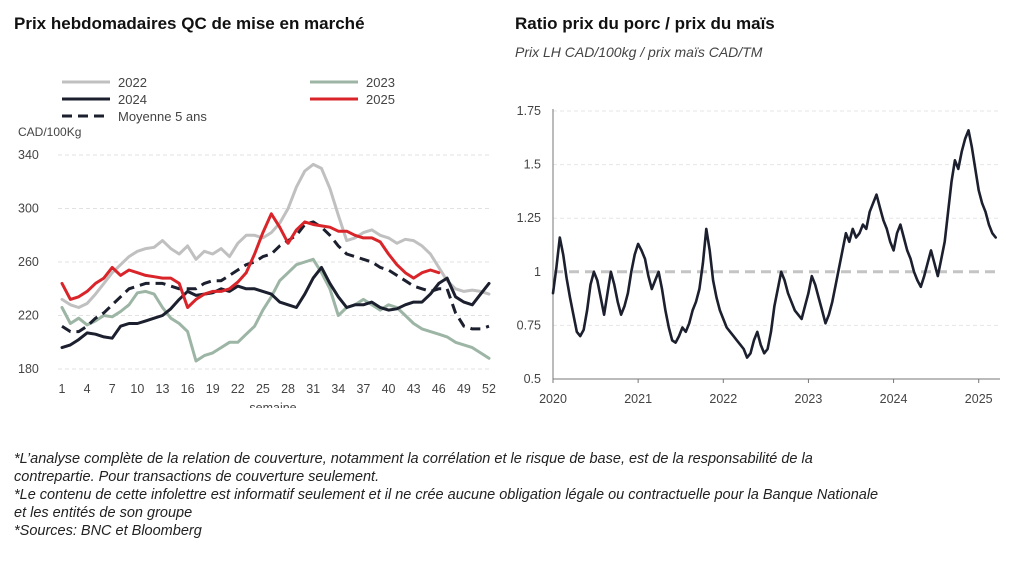 This screenshot has height=568, width=1024. What do you see at coordinates (28, 316) in the screenshot?
I see `left-y-tick-label: 220` at bounding box center [28, 316].